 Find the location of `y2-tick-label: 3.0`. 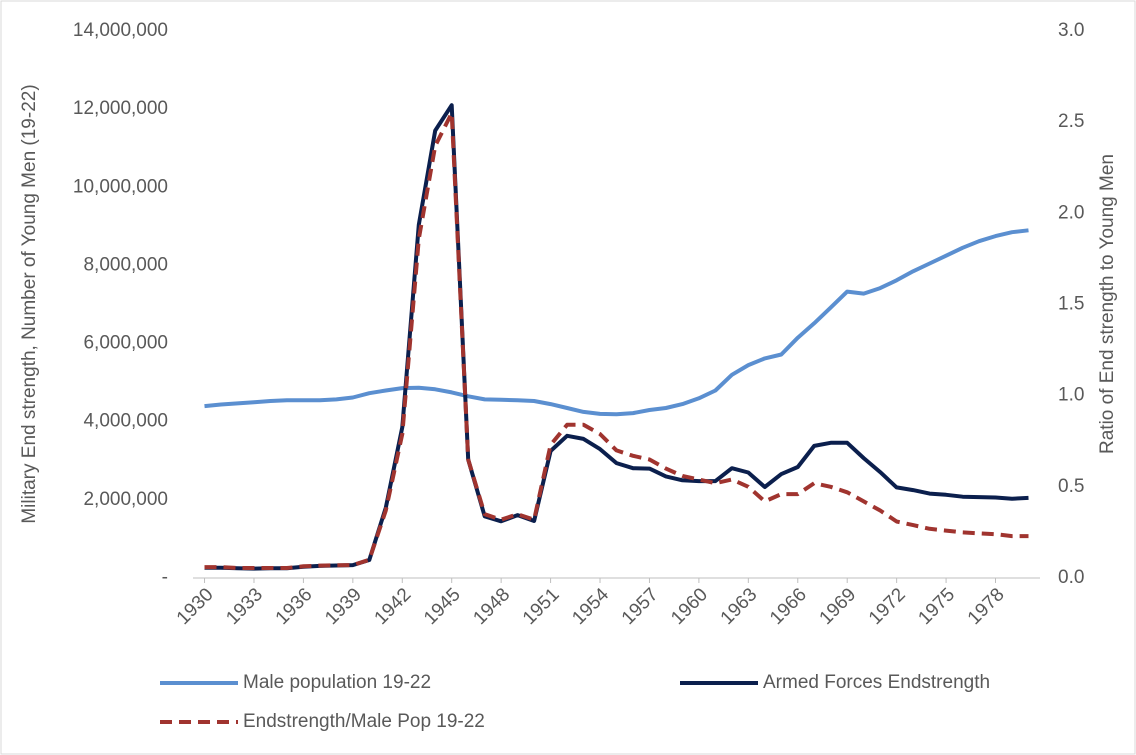

y2-tick-label: 3.0 is located at coordinates (1071, 30).